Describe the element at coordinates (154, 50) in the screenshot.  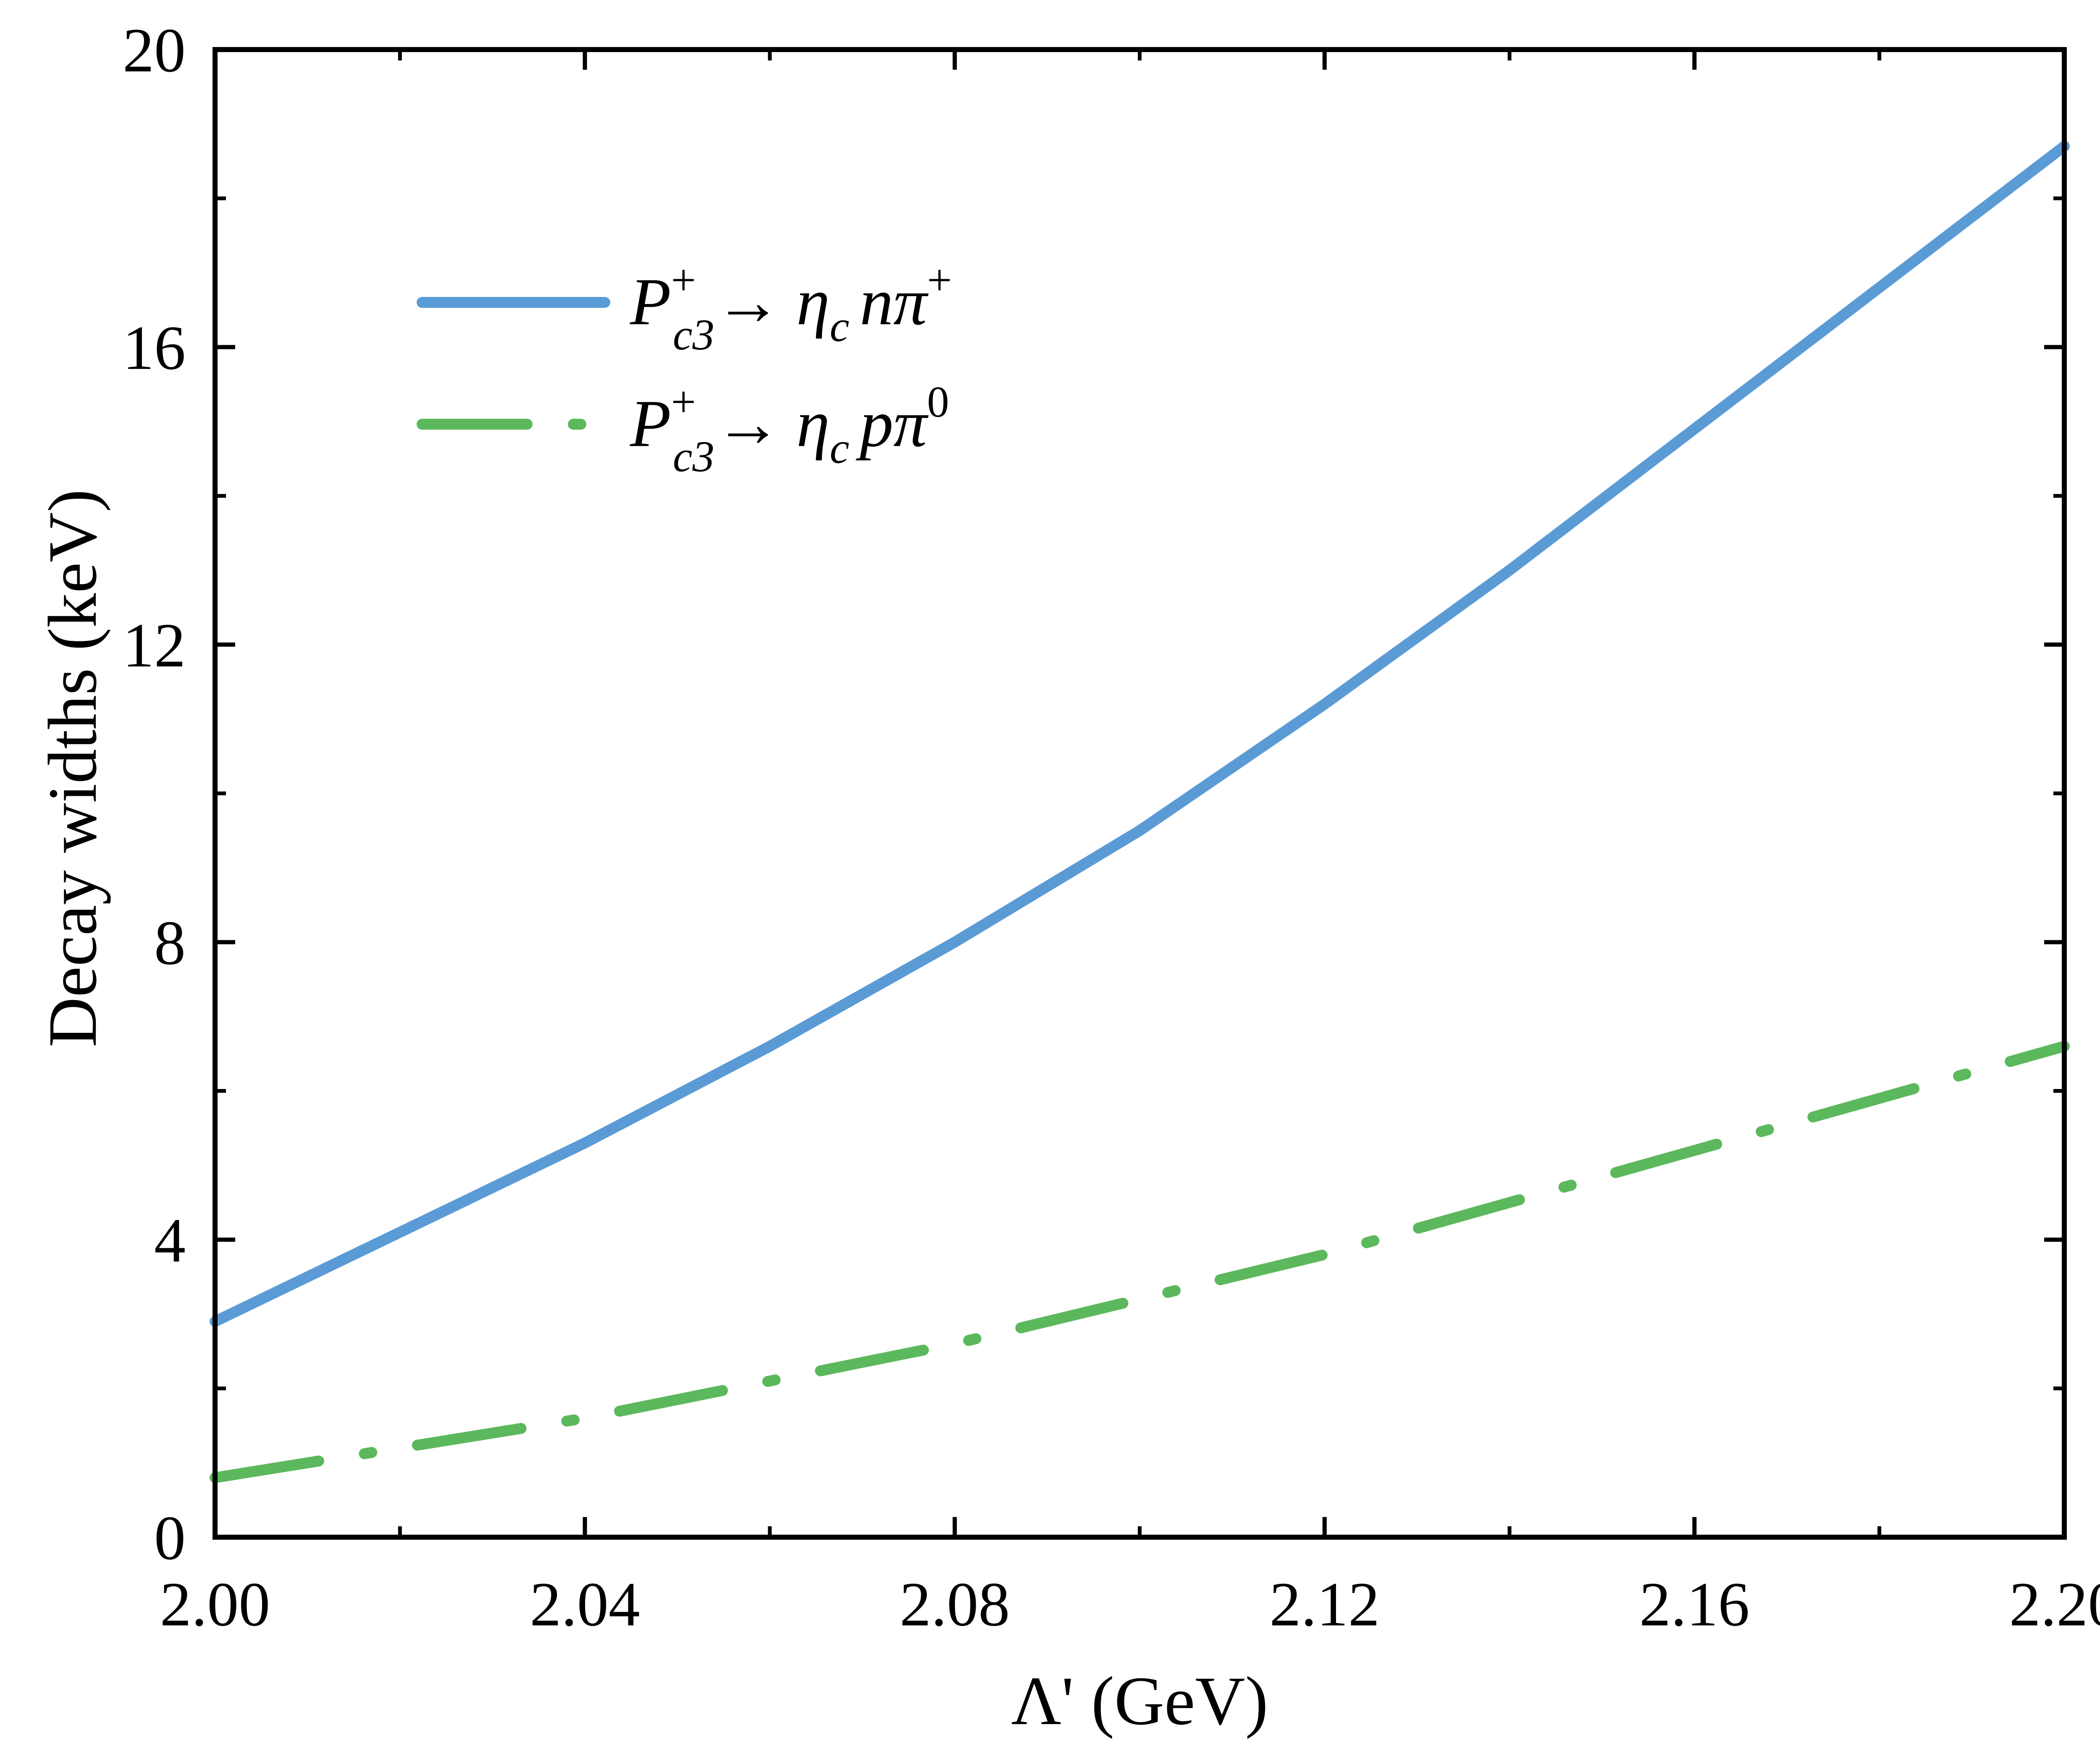
I see `y-tick-label: 20` at that location.